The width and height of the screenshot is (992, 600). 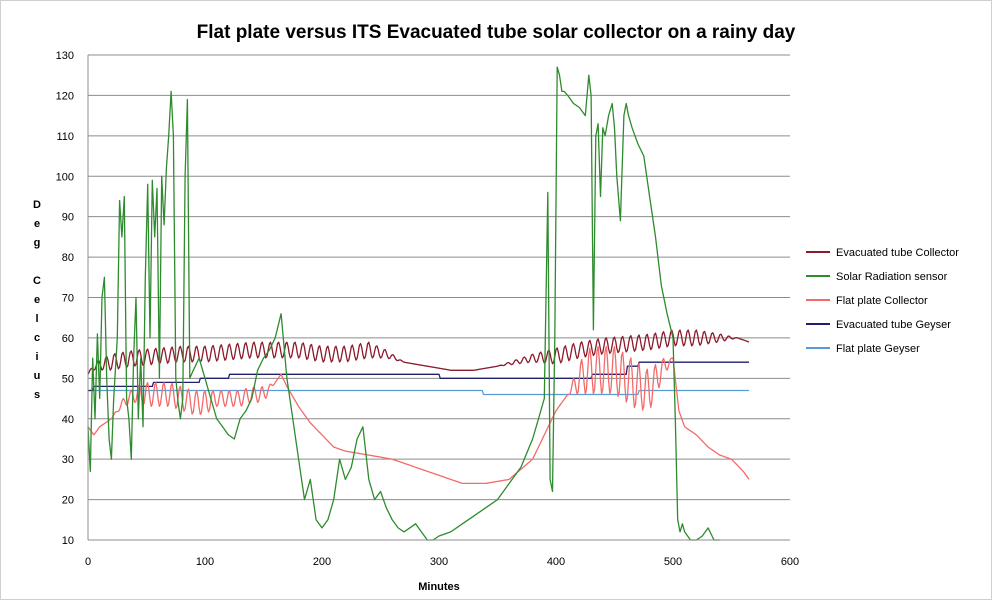 I want to click on y-axis-label-char: u, so click(x=37, y=376).